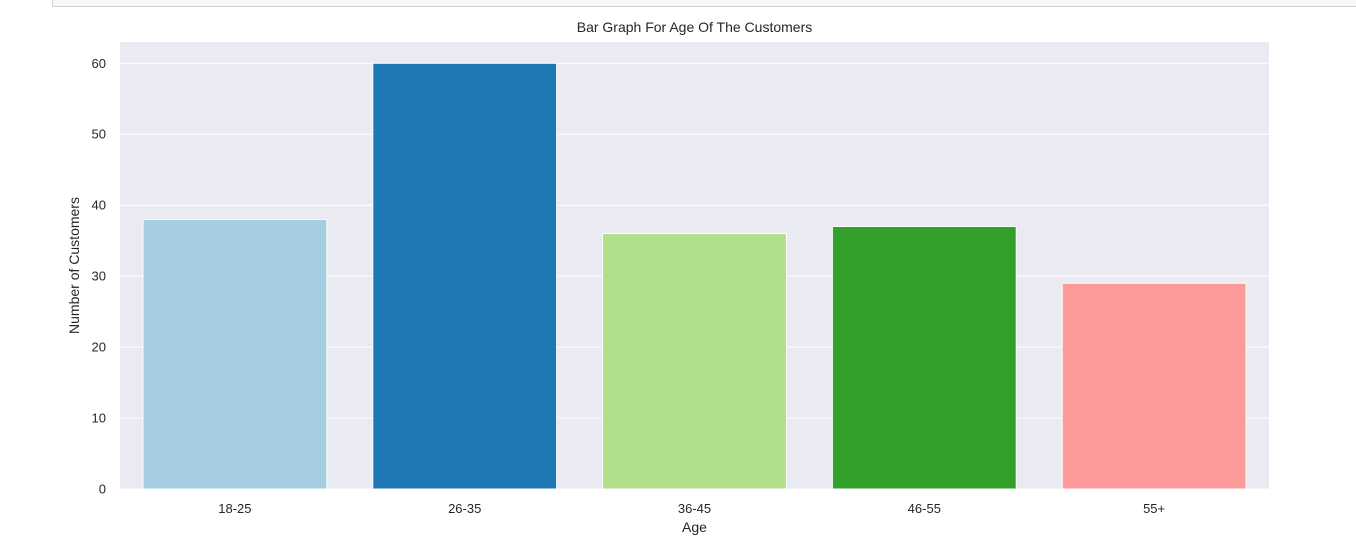 This screenshot has width=1356, height=556. Describe the element at coordinates (924, 508) in the screenshot. I see `x-tick-label: 46-55` at that location.